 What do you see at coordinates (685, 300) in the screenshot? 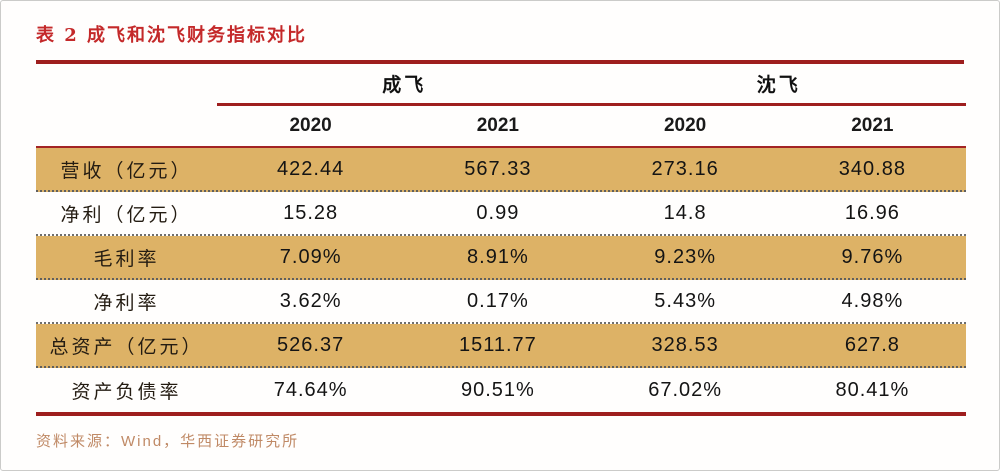
I see `cell-value: 5.43%` at bounding box center [685, 300].